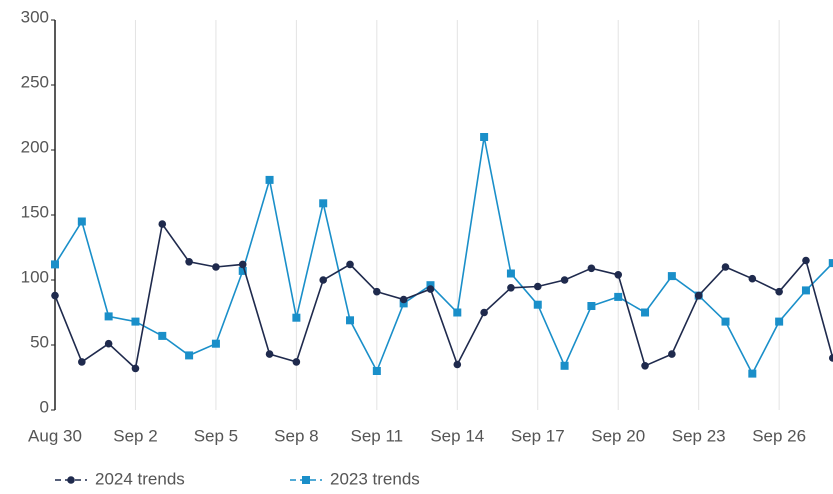 This screenshot has height=494, width=833. What do you see at coordinates (35, 276) in the screenshot?
I see `y-tick-label: 100` at bounding box center [35, 276].